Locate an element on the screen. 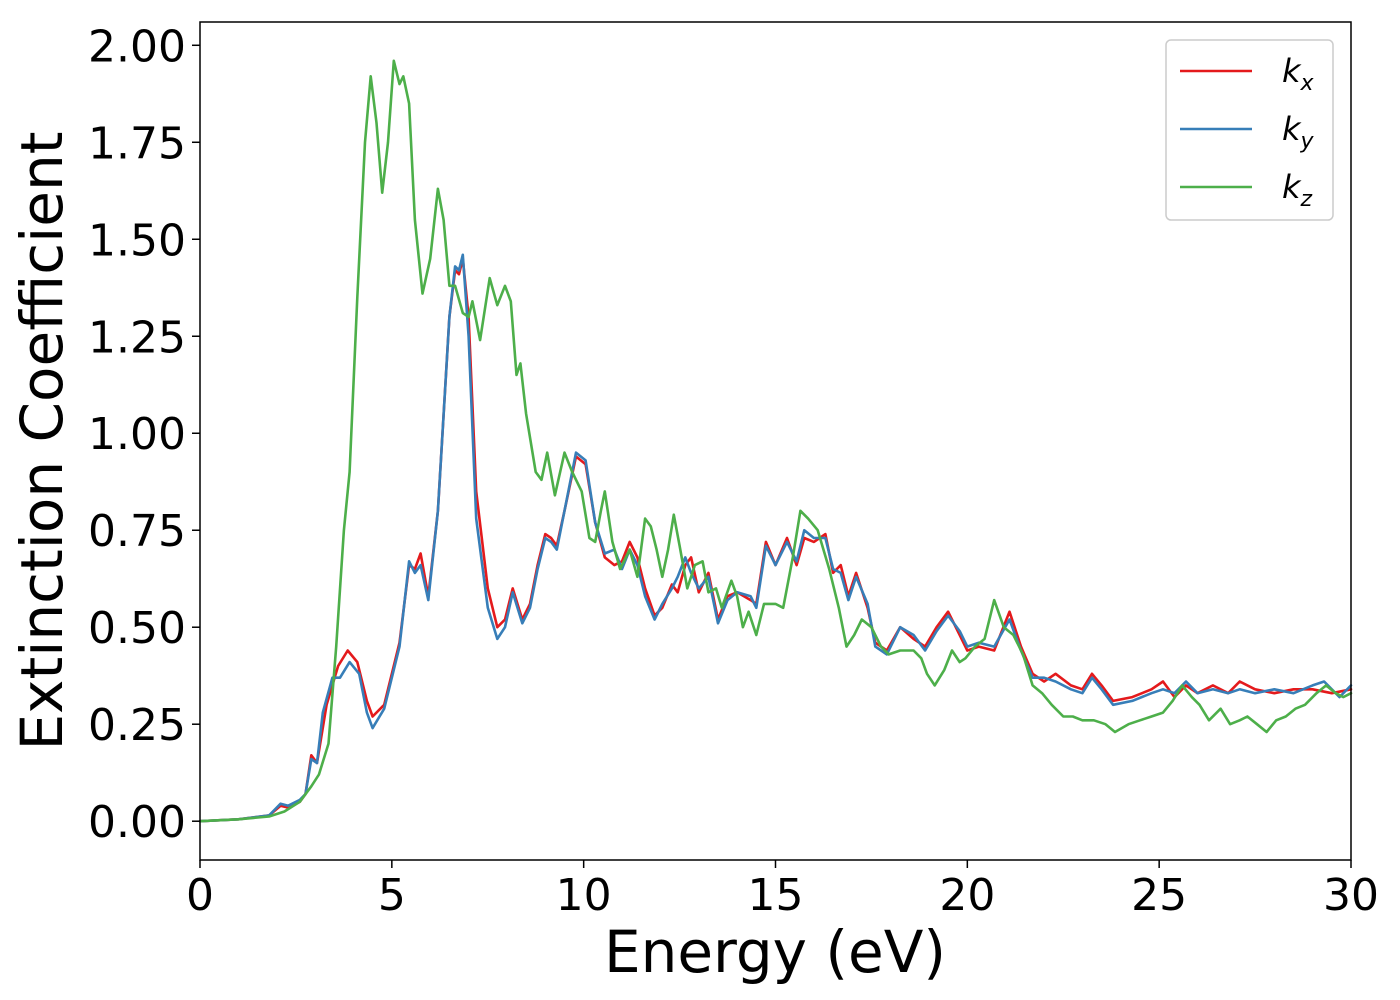  y-axis-label: Extinction Coefficient is located at coordinates (42, 441).